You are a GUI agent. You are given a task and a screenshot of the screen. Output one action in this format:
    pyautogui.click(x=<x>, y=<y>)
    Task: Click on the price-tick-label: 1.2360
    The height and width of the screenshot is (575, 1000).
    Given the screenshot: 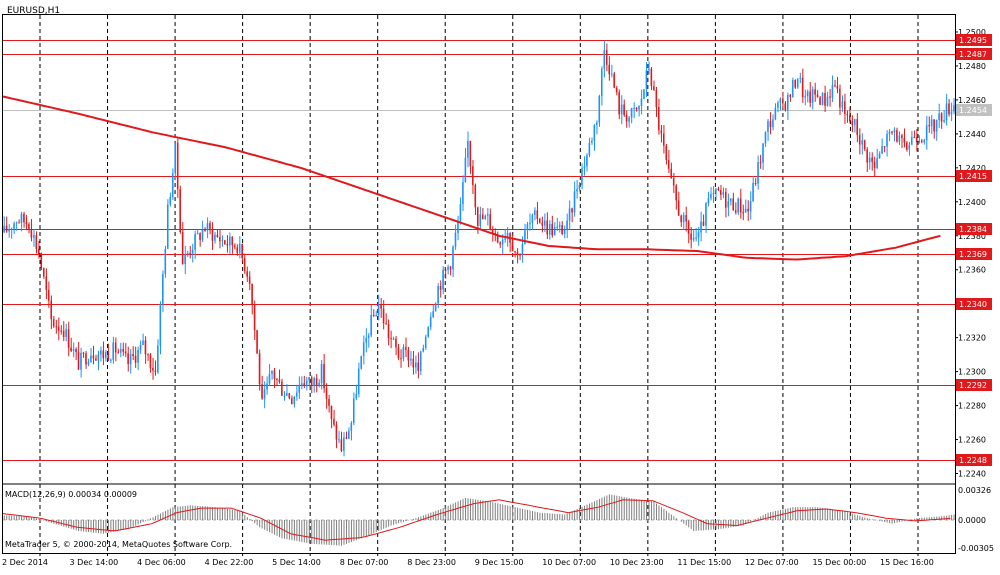 What is the action you would take?
    pyautogui.click(x=972, y=270)
    